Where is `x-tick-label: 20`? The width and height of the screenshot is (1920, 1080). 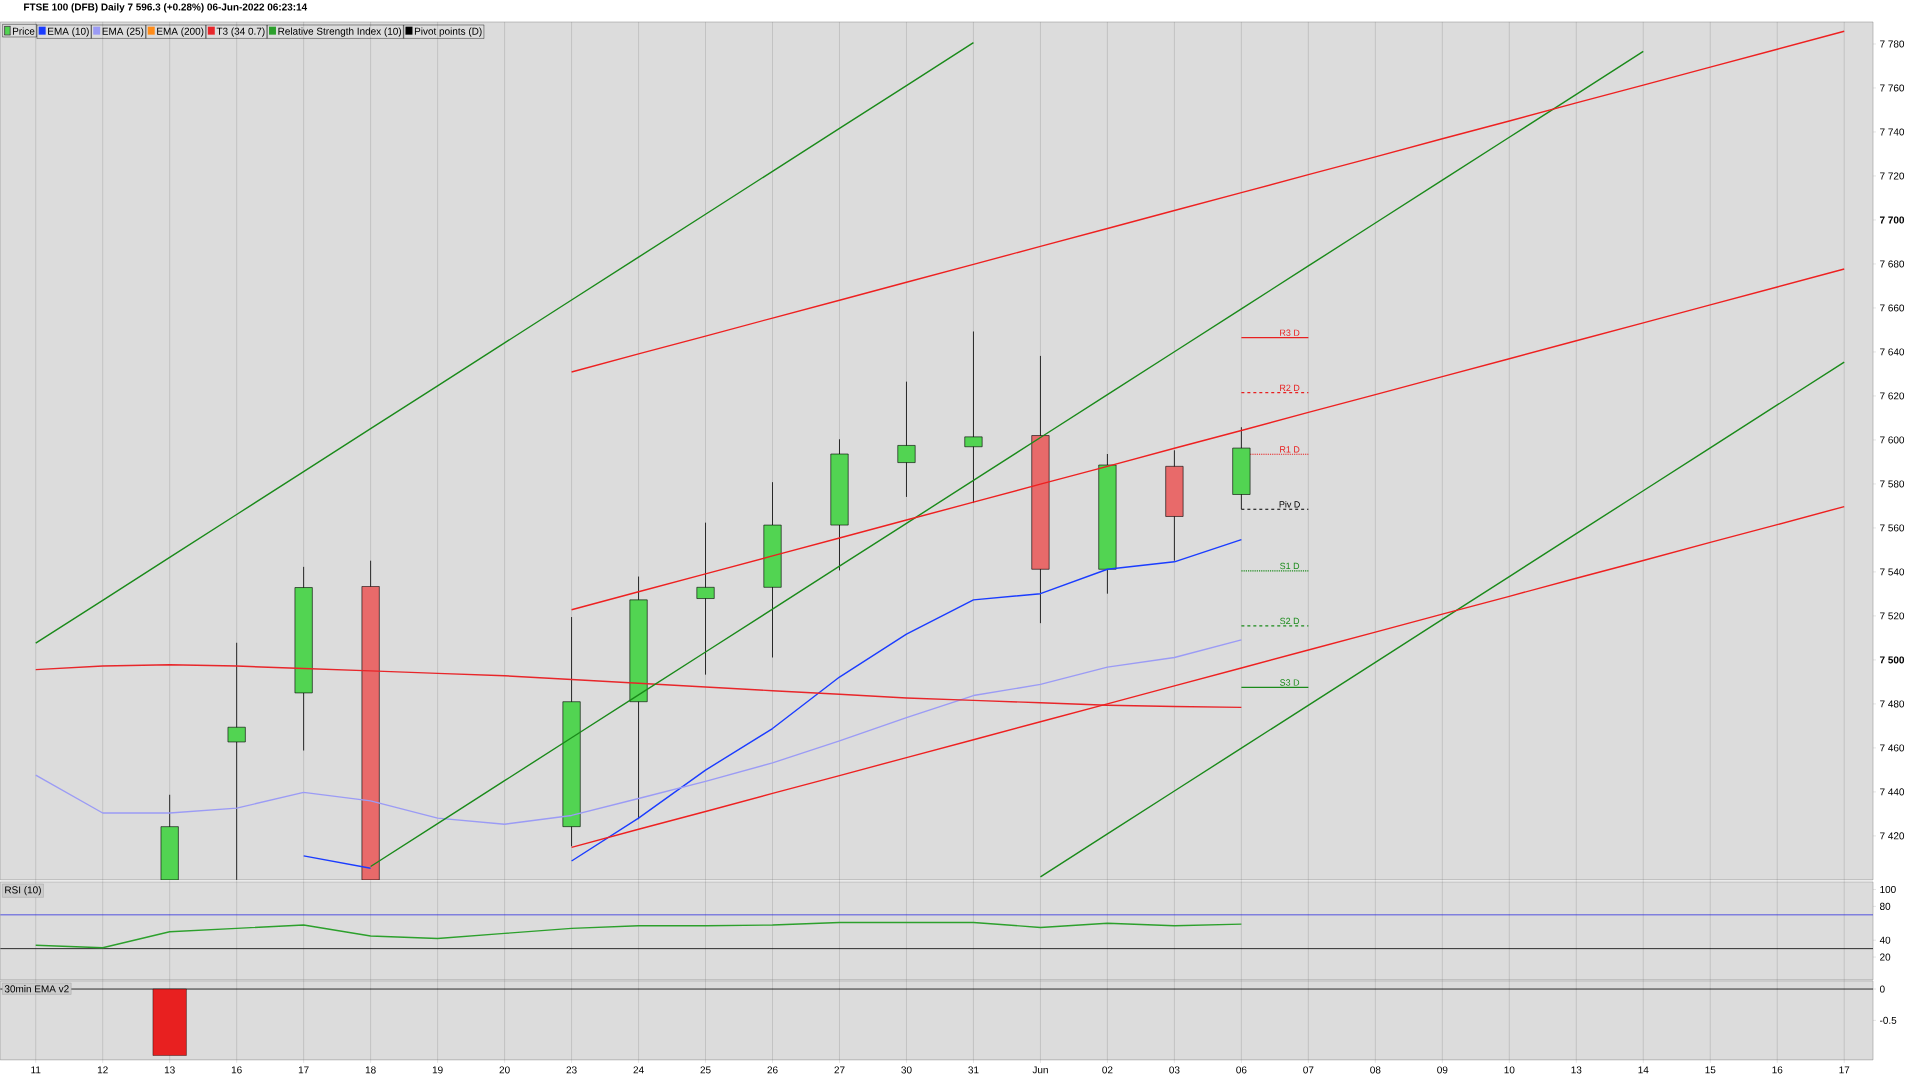
x-tick-label: 20 is located at coordinates (504, 1070).